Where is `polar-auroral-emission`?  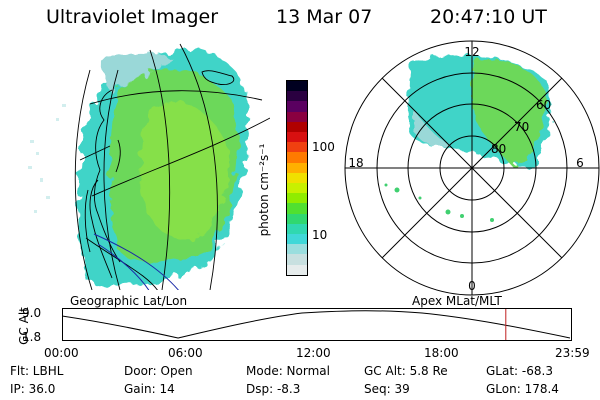 polar-auroral-emission is located at coordinates (479, 113).